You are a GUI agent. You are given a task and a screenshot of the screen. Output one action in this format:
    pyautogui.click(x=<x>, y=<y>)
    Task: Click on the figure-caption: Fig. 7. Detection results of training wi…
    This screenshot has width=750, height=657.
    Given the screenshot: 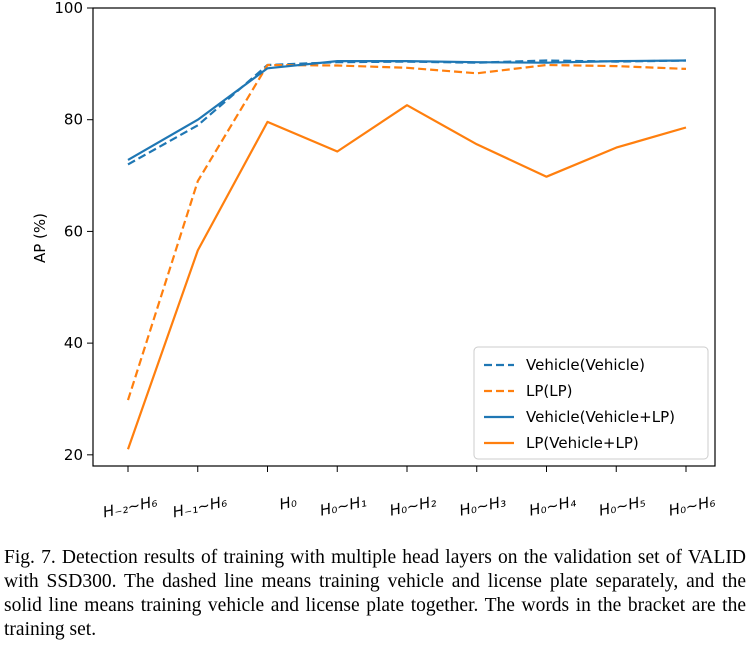 What is the action you would take?
    pyautogui.click(x=375, y=593)
    